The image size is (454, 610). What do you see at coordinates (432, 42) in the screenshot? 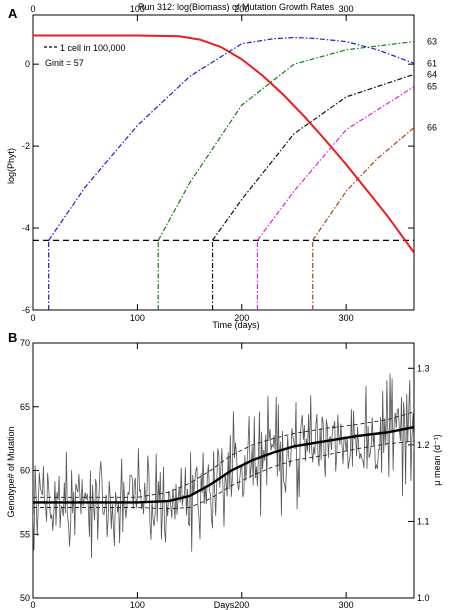
I see `series-end-label-63: 63` at bounding box center [432, 42].